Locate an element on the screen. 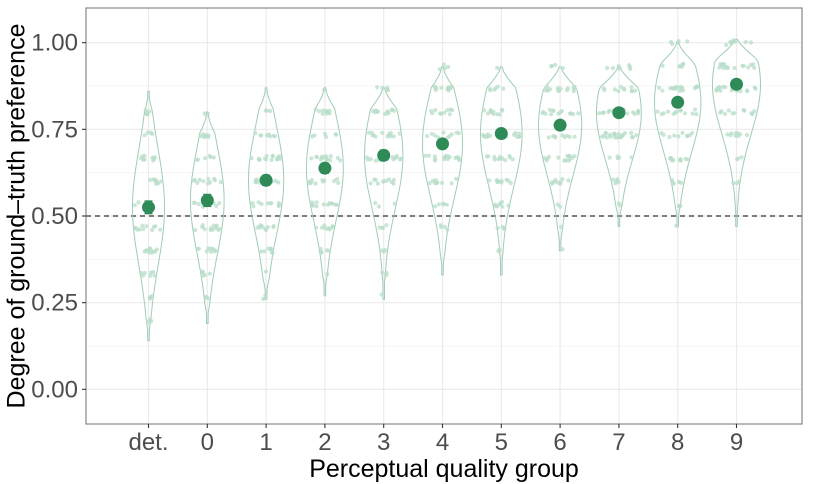 The width and height of the screenshot is (830, 484). x-tick-label-3: 3 is located at coordinates (383, 442).